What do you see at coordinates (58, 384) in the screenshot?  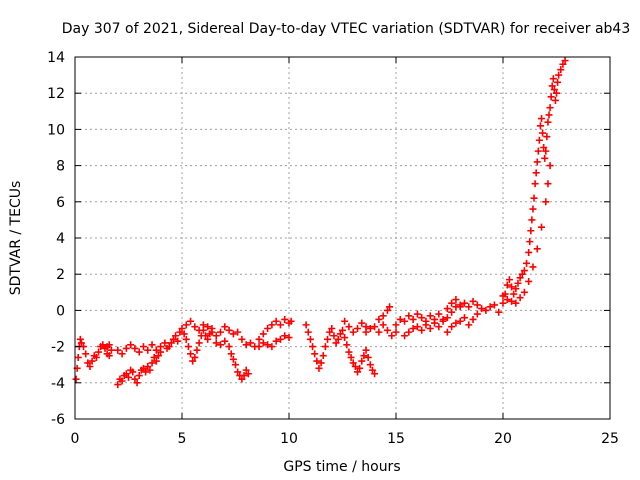 I see `y-tick-label: -4` at bounding box center [58, 384].